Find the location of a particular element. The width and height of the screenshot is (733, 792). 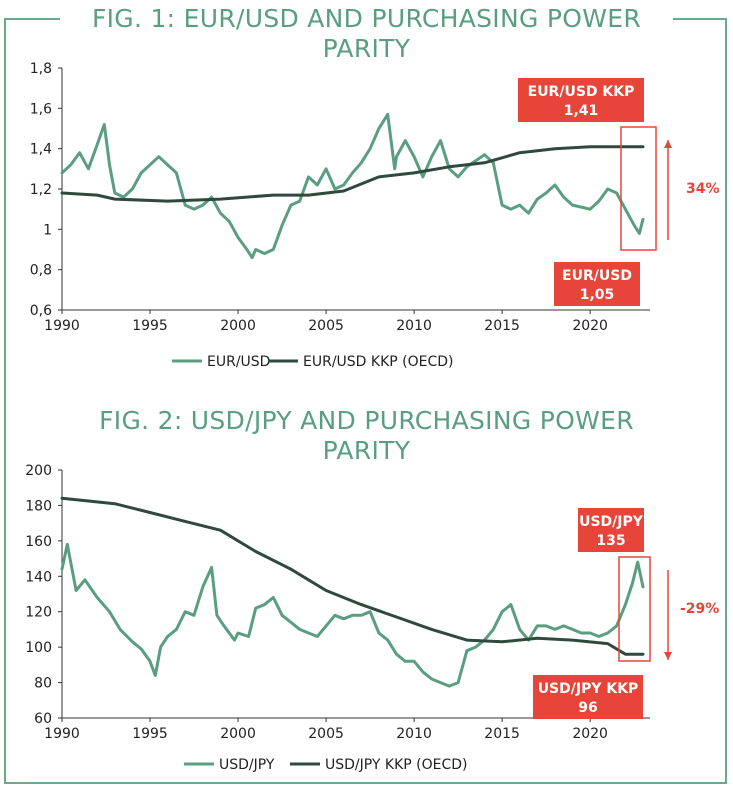

legend-label-ppp: USD/JPY KKP (OECD) is located at coordinates (396, 765).